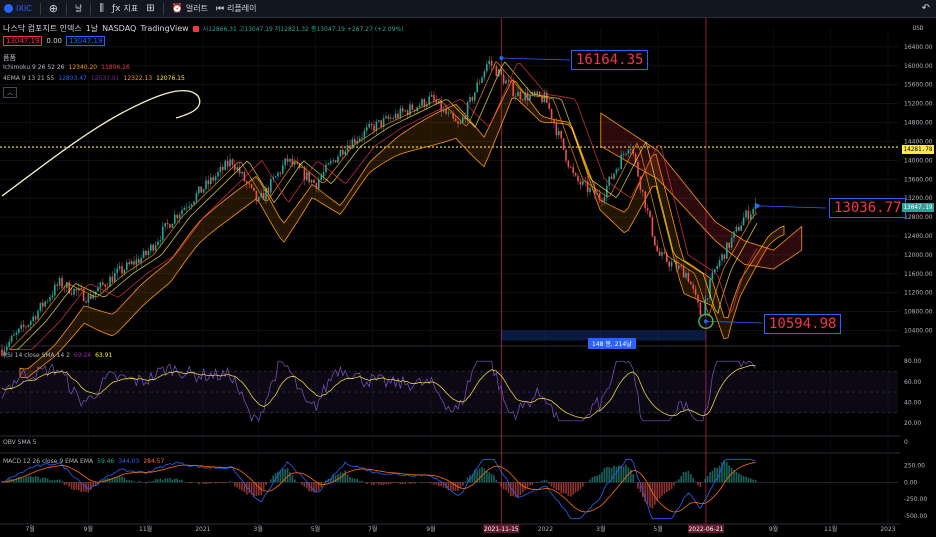 The width and height of the screenshot is (936, 537). I want to click on price-tick-label: 12000.00, so click(918, 255).